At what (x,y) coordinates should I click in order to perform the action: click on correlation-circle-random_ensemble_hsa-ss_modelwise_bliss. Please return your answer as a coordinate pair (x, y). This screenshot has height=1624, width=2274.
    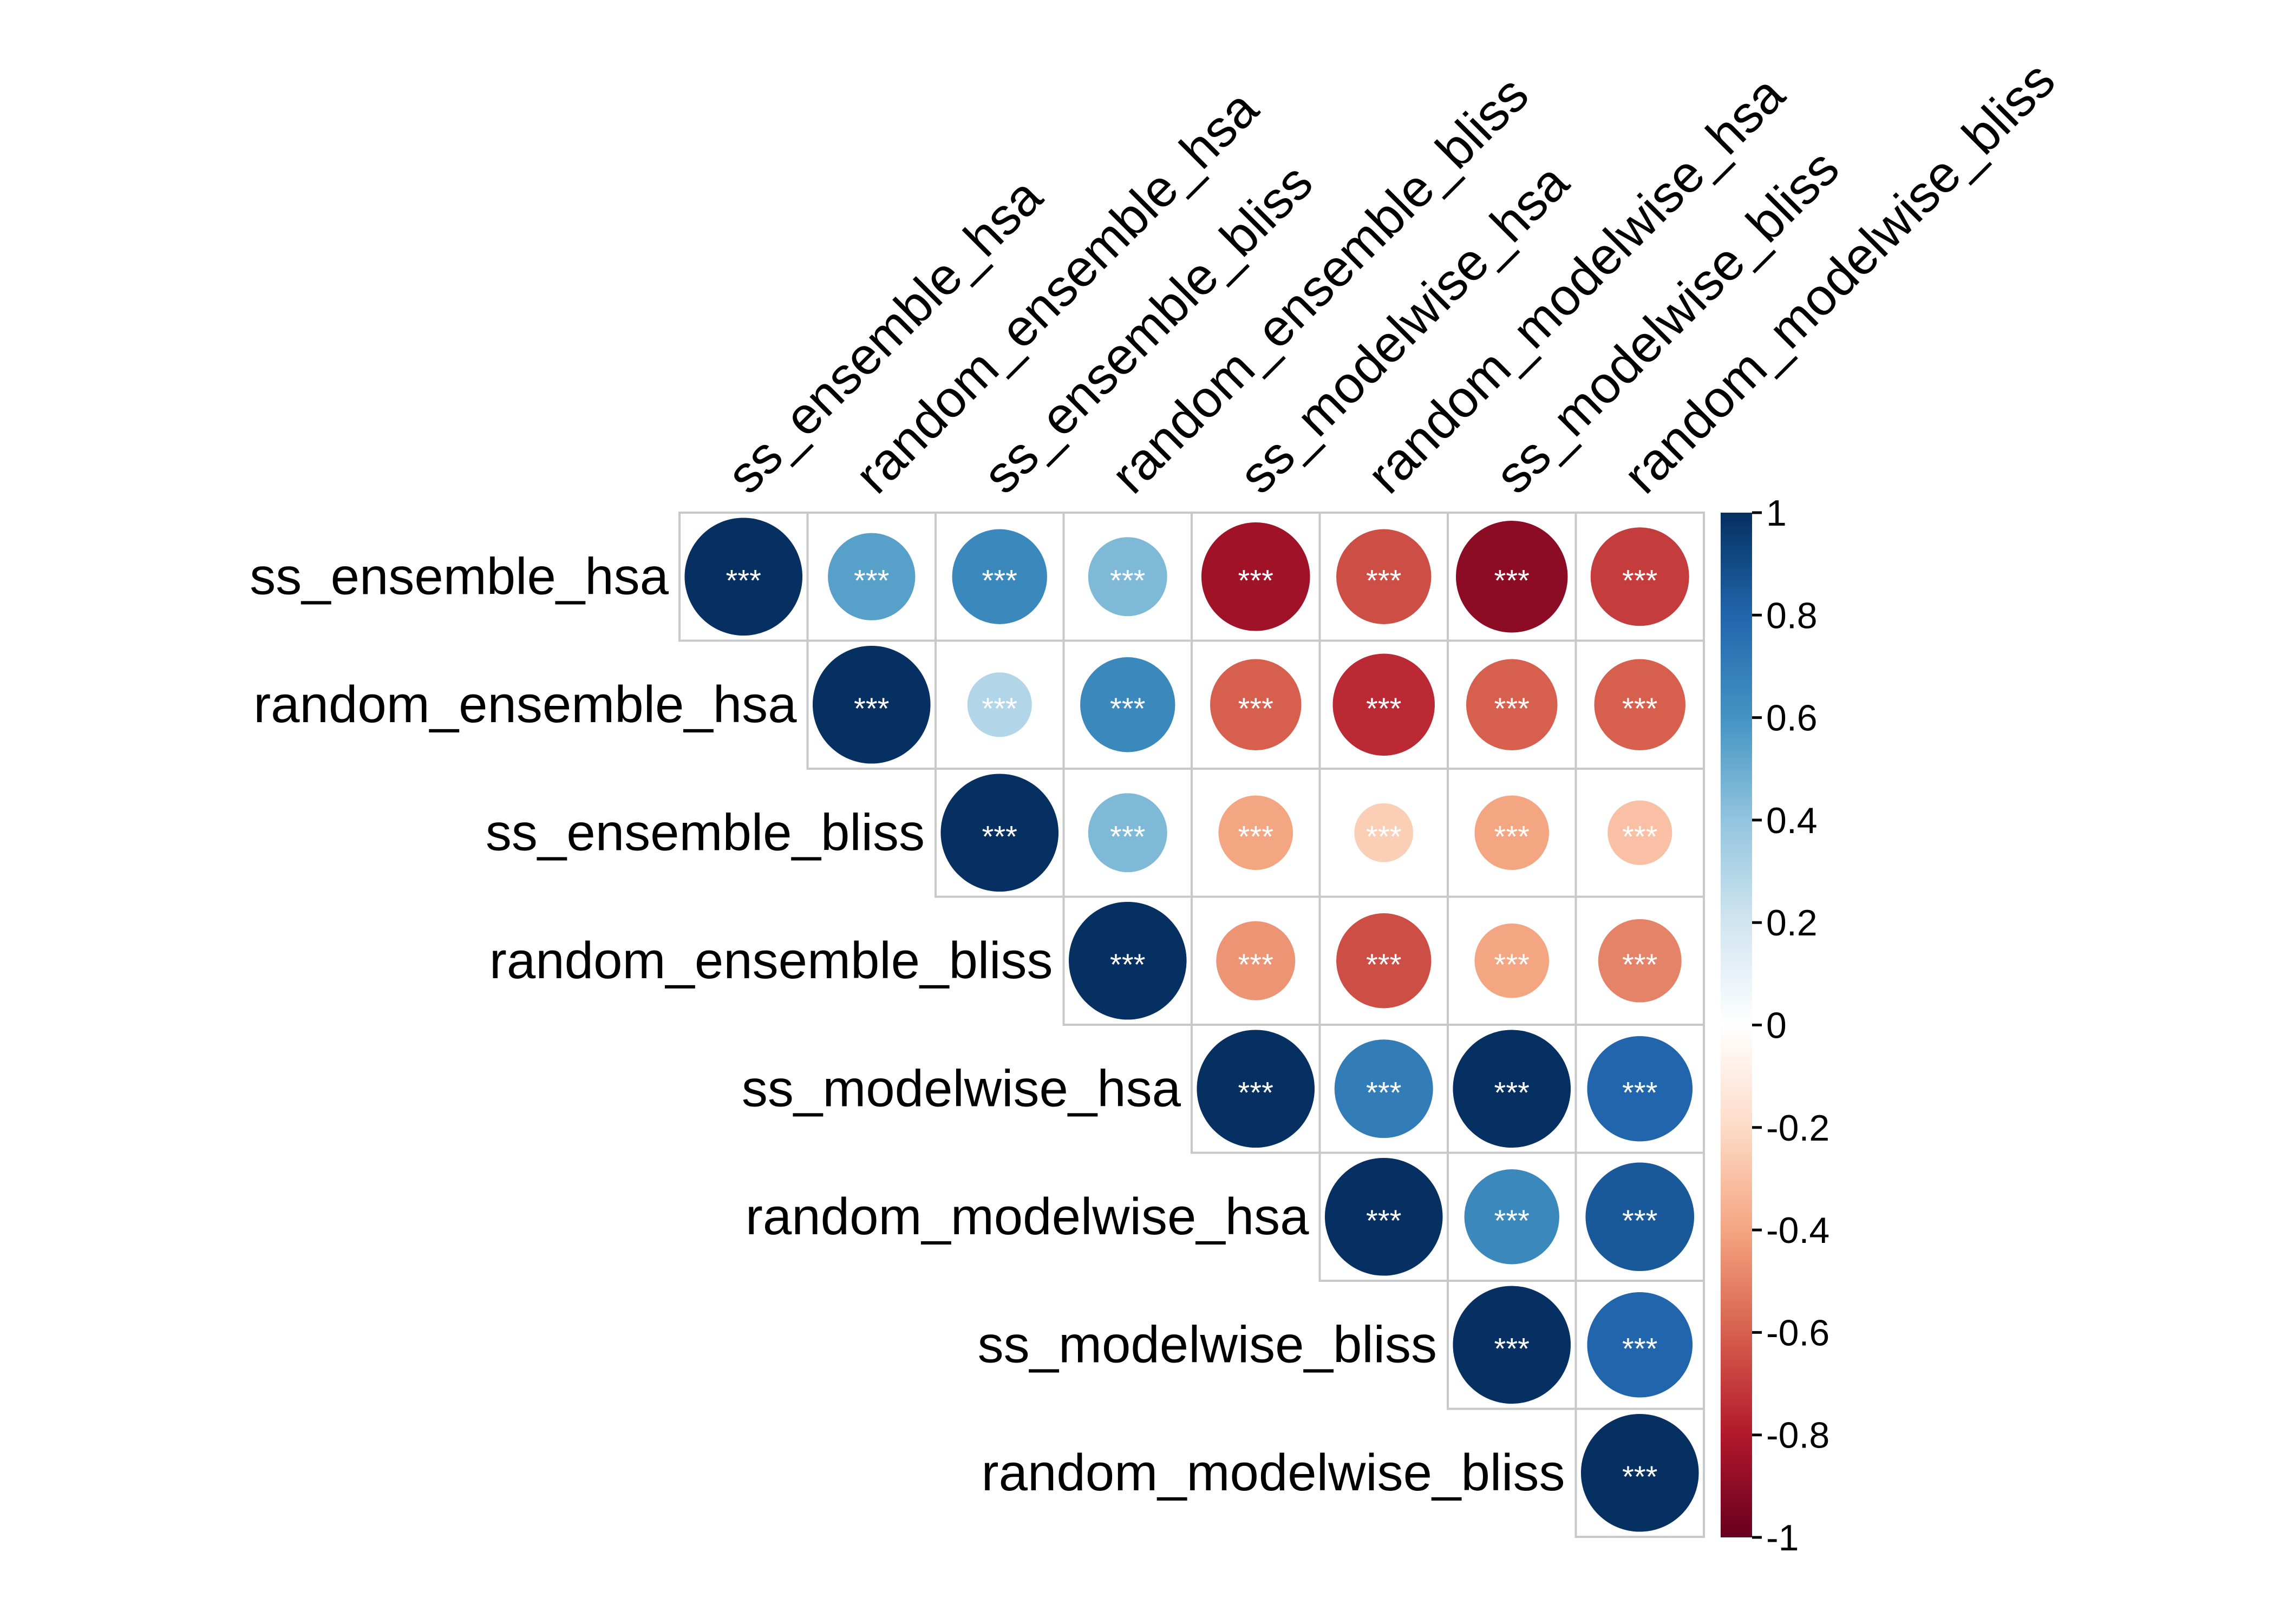
    Looking at the image, I should click on (1512, 705).